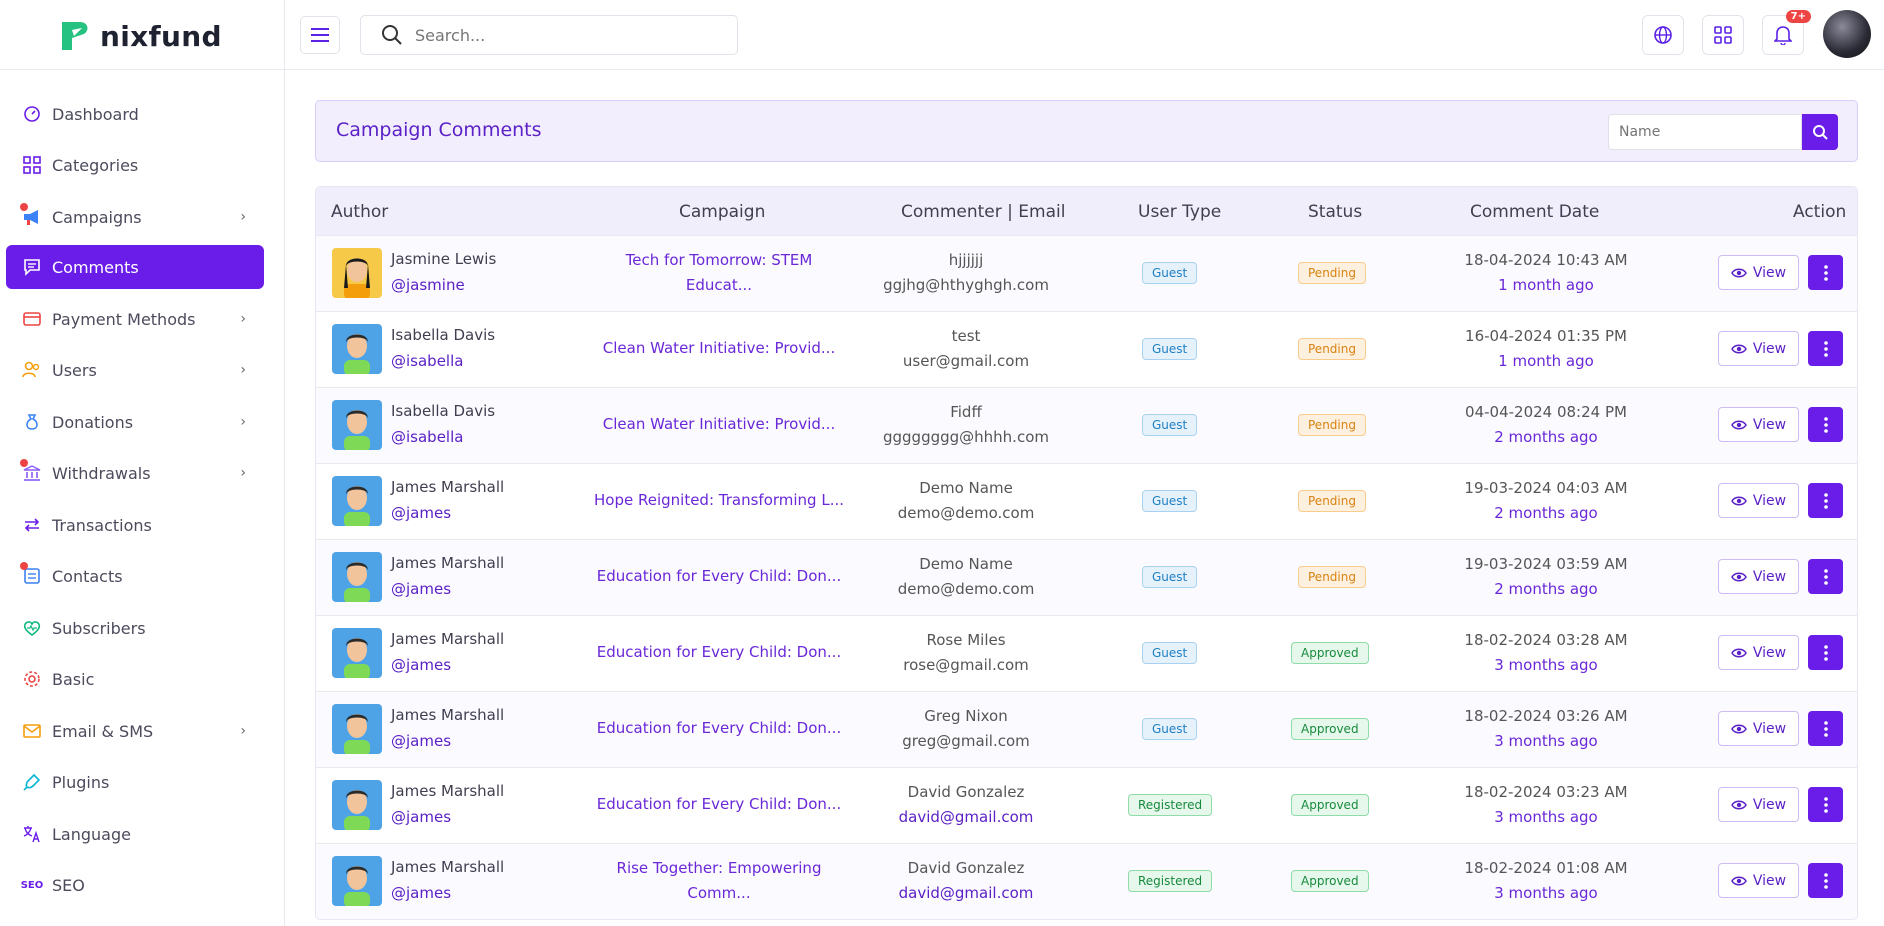  I want to click on sidebar-item-transactions: Transactions, so click(135, 525).